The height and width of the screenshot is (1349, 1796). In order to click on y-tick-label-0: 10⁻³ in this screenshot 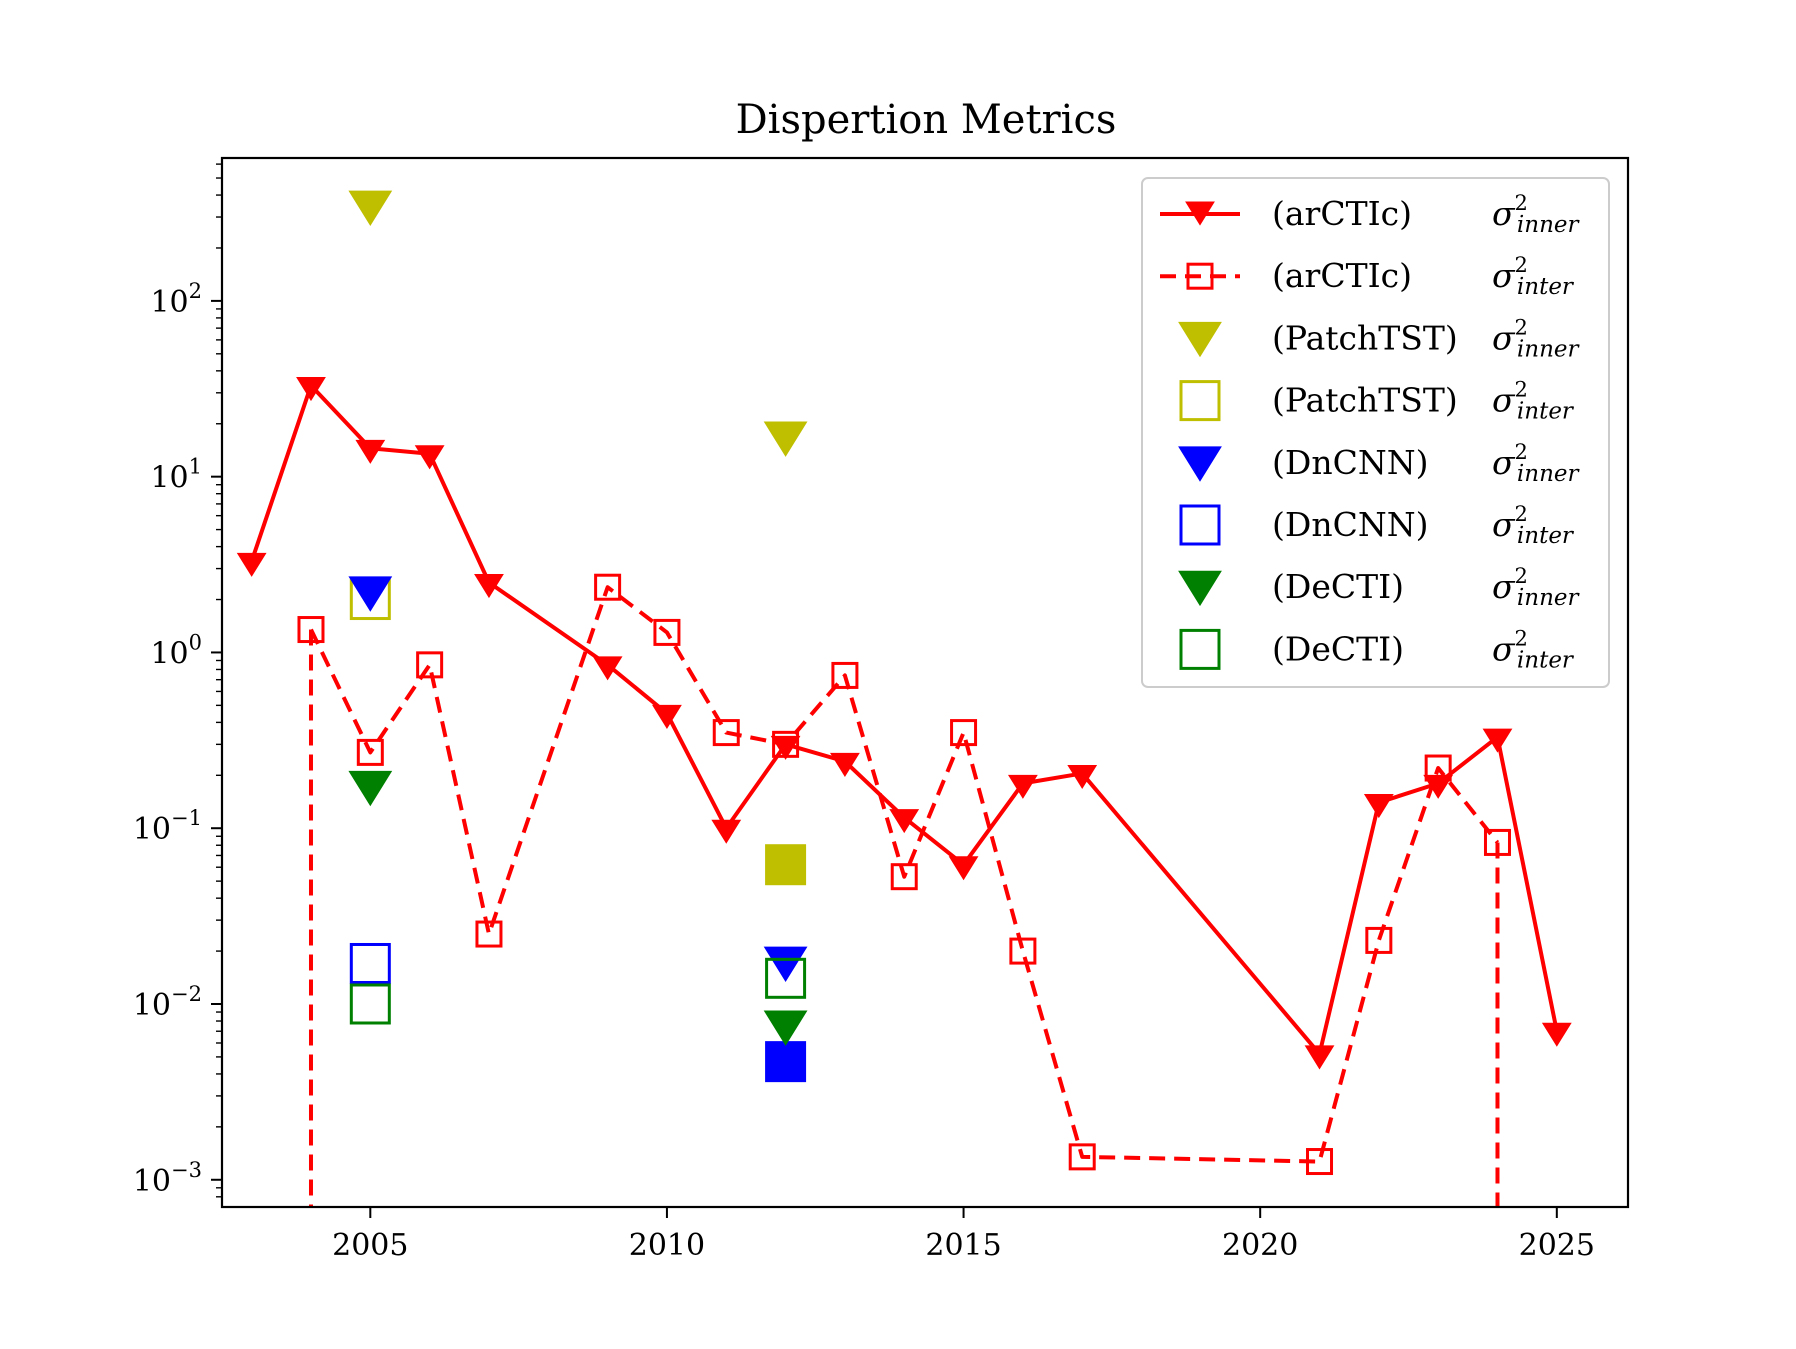, I will do `click(167, 1178)`.